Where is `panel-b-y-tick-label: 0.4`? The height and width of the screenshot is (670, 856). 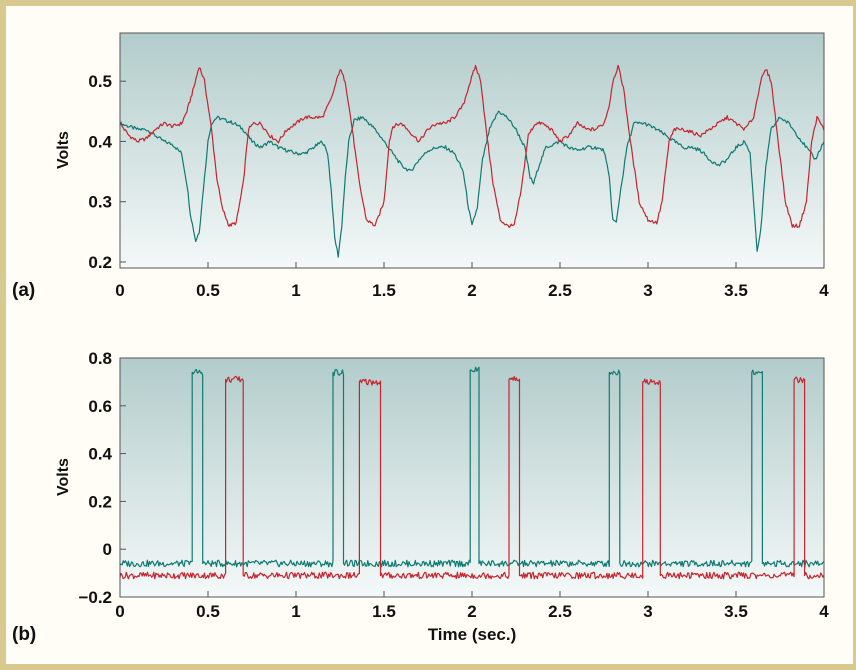 panel-b-y-tick-label: 0.4 is located at coordinates (100, 454).